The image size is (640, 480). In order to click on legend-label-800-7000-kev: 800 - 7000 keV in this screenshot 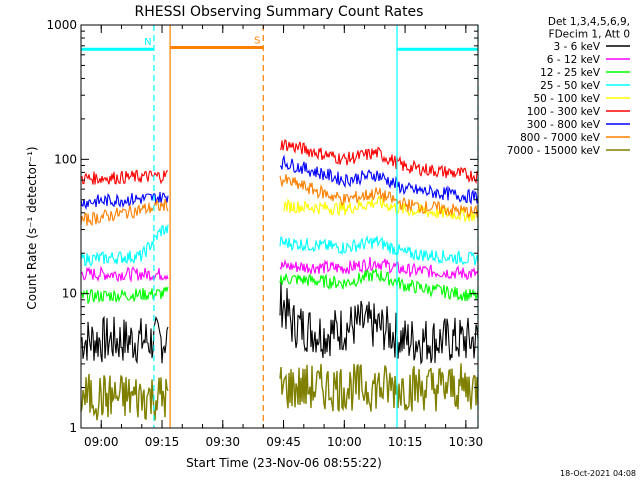, I will do `click(560, 138)`.